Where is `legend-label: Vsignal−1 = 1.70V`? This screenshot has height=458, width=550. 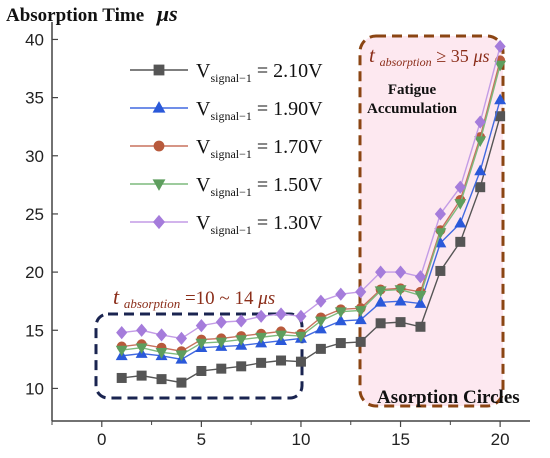 legend-label: Vsignal−1 = 1.70V is located at coordinates (259, 148).